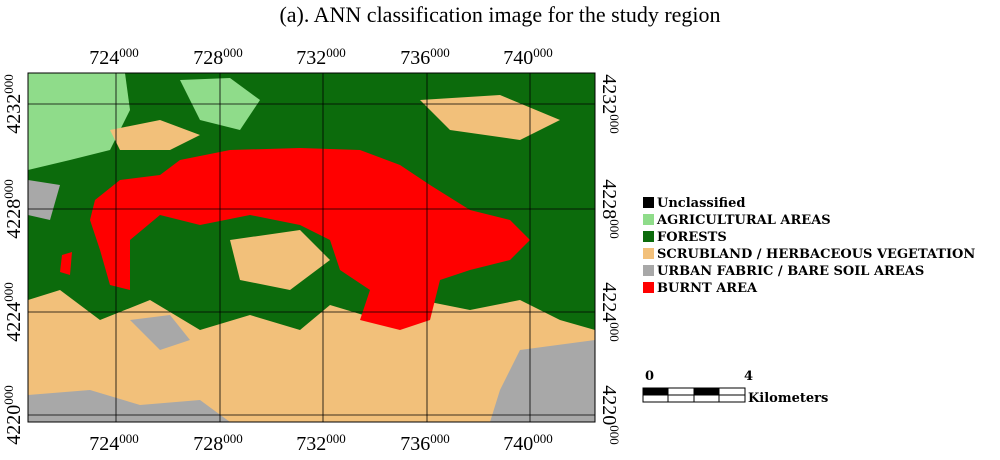 The width and height of the screenshot is (1000, 460). What do you see at coordinates (735, 387) in the screenshot?
I see `scale-bar: 0 4 Kilometers` at bounding box center [735, 387].